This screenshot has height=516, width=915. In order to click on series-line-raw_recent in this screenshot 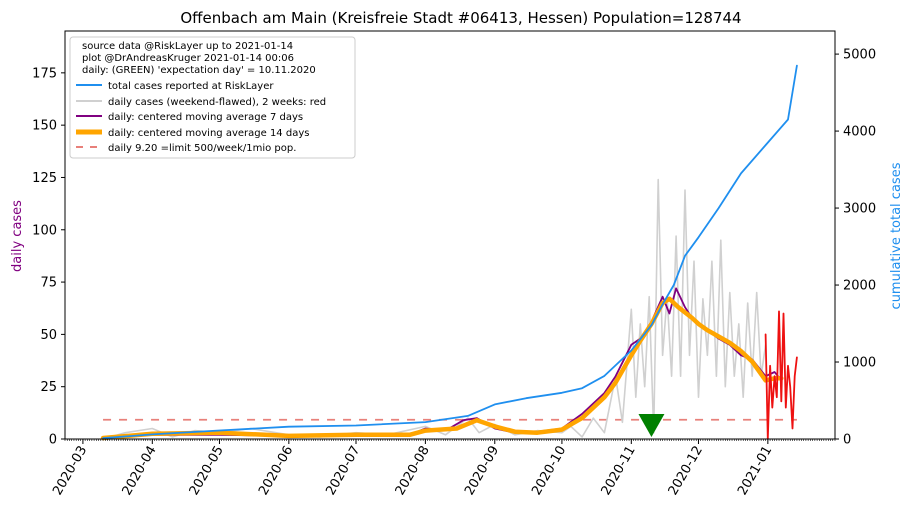, I will do `click(781, 375)`.